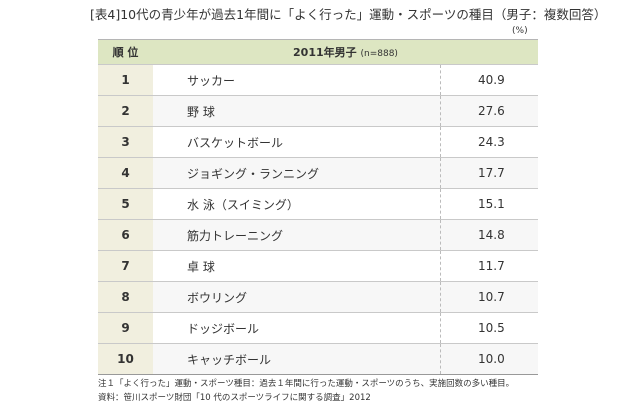  I want to click on column-label: 2011年男子, so click(325, 52).